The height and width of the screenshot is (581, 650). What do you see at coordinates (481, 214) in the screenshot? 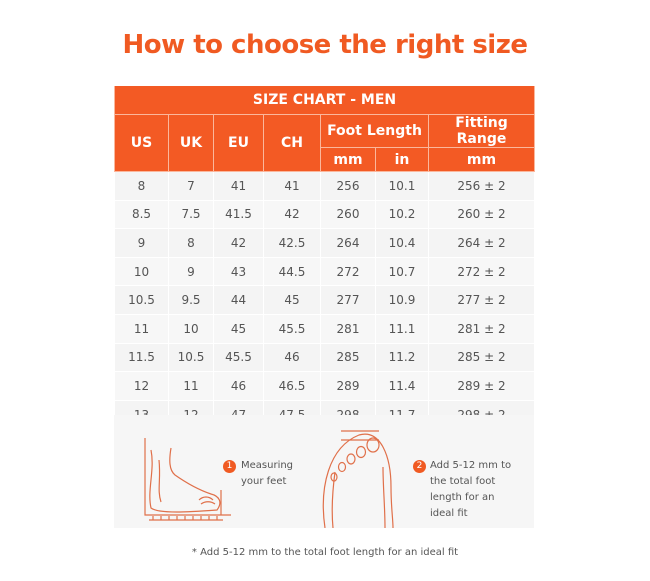
I see `table-cell: 260 ± 2` at bounding box center [481, 214].